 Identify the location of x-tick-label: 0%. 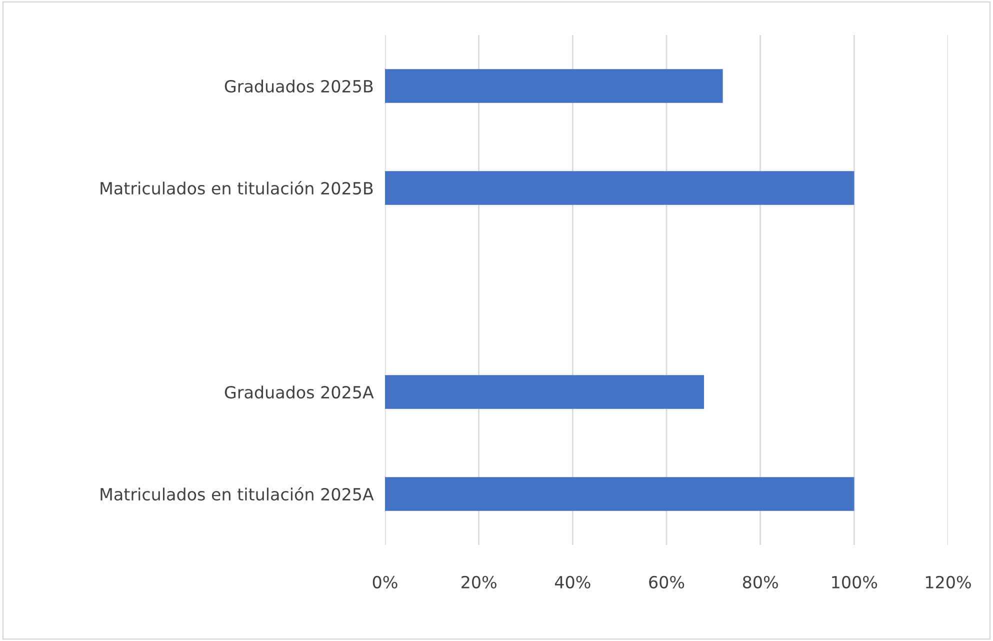
(385, 582).